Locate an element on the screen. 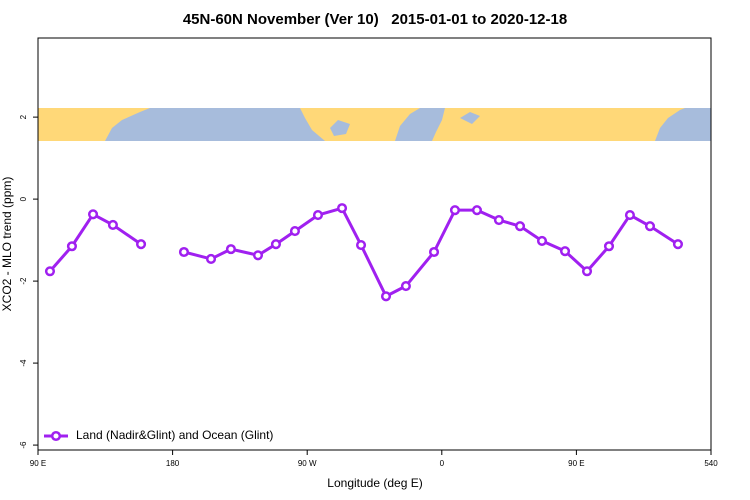  y-tick-label: -6 is located at coordinates (23, 445).